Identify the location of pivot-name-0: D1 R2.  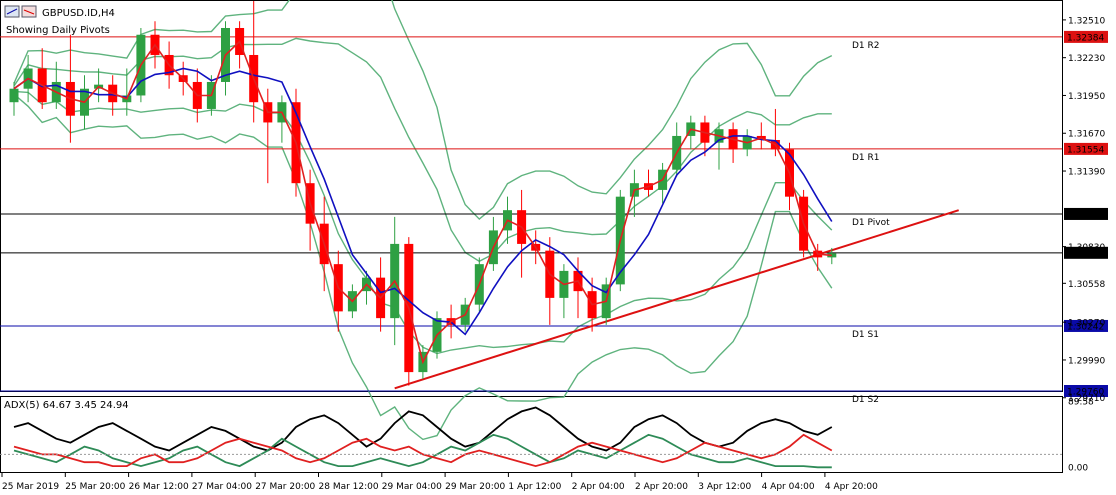
(866, 46).